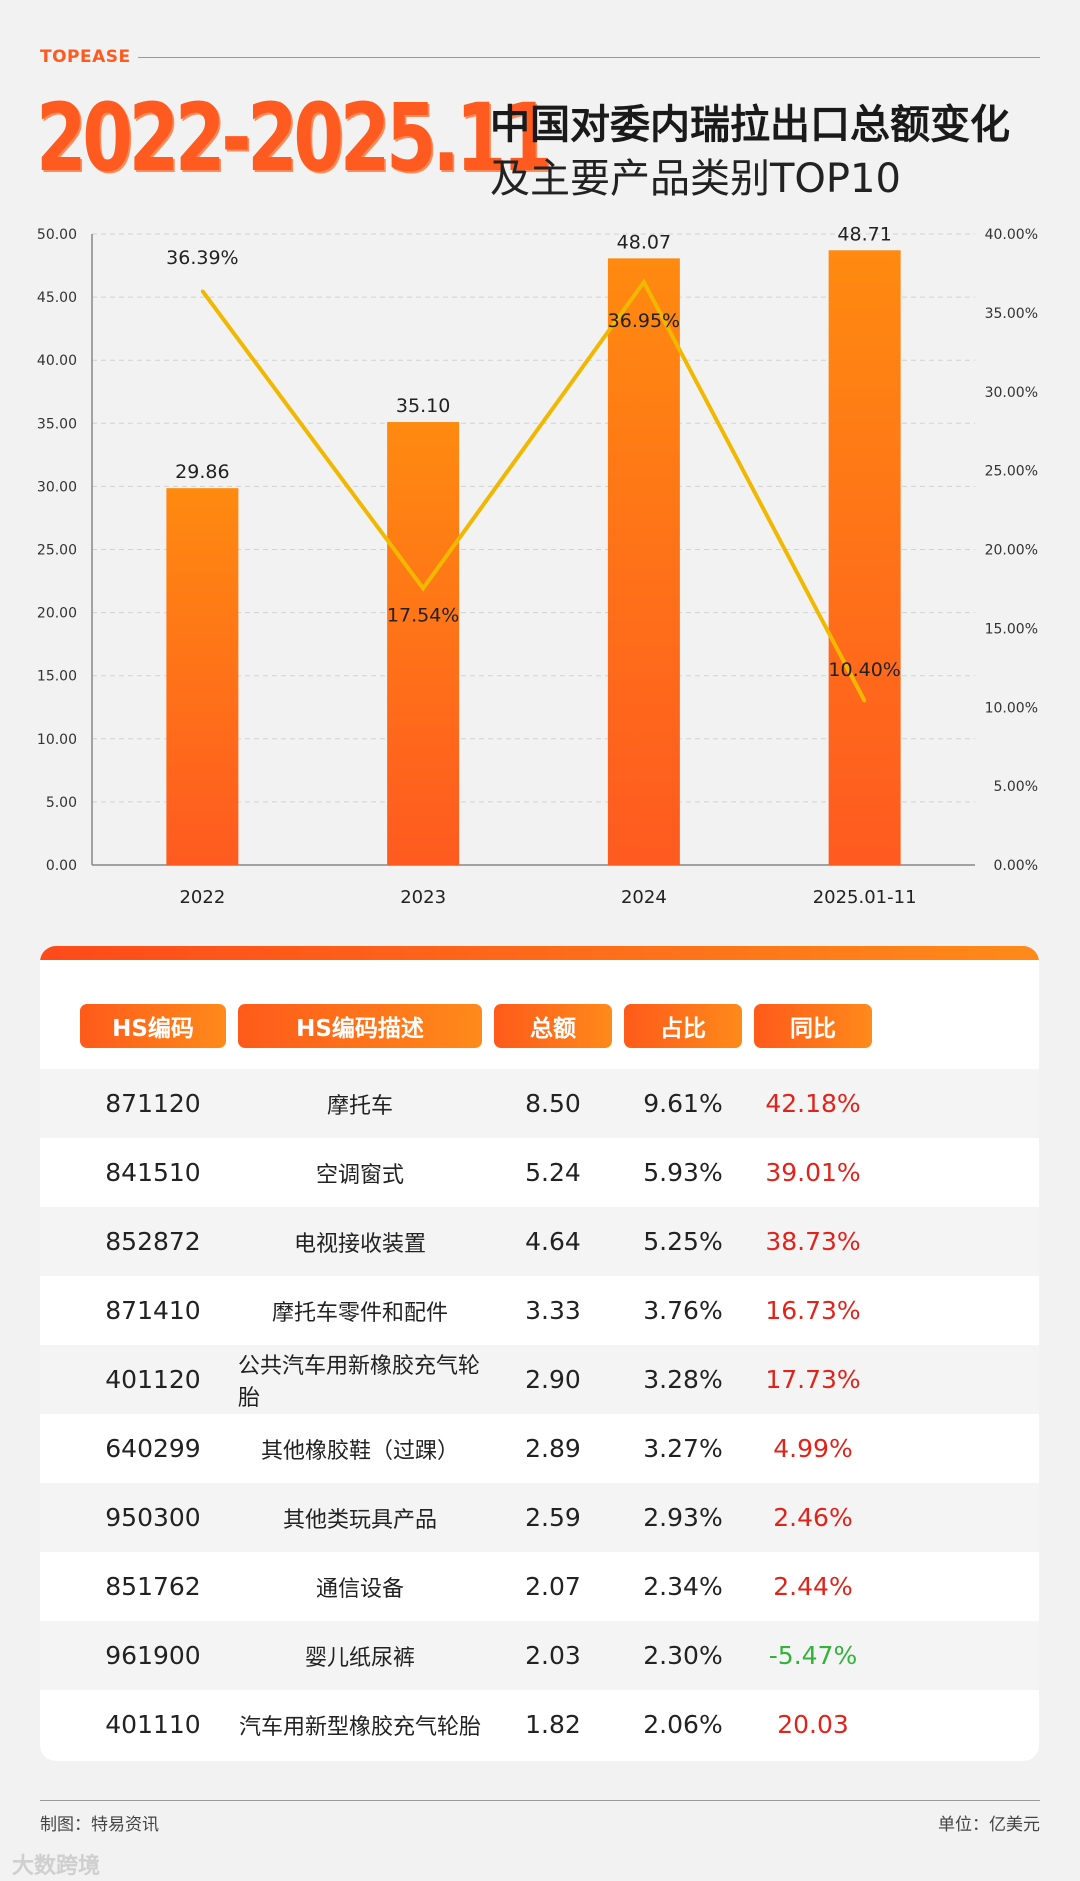 This screenshot has width=1080, height=1881. What do you see at coordinates (750, 125) in the screenshot?
I see `page-title: 中国对委内瑞拉出口总额变化` at bounding box center [750, 125].